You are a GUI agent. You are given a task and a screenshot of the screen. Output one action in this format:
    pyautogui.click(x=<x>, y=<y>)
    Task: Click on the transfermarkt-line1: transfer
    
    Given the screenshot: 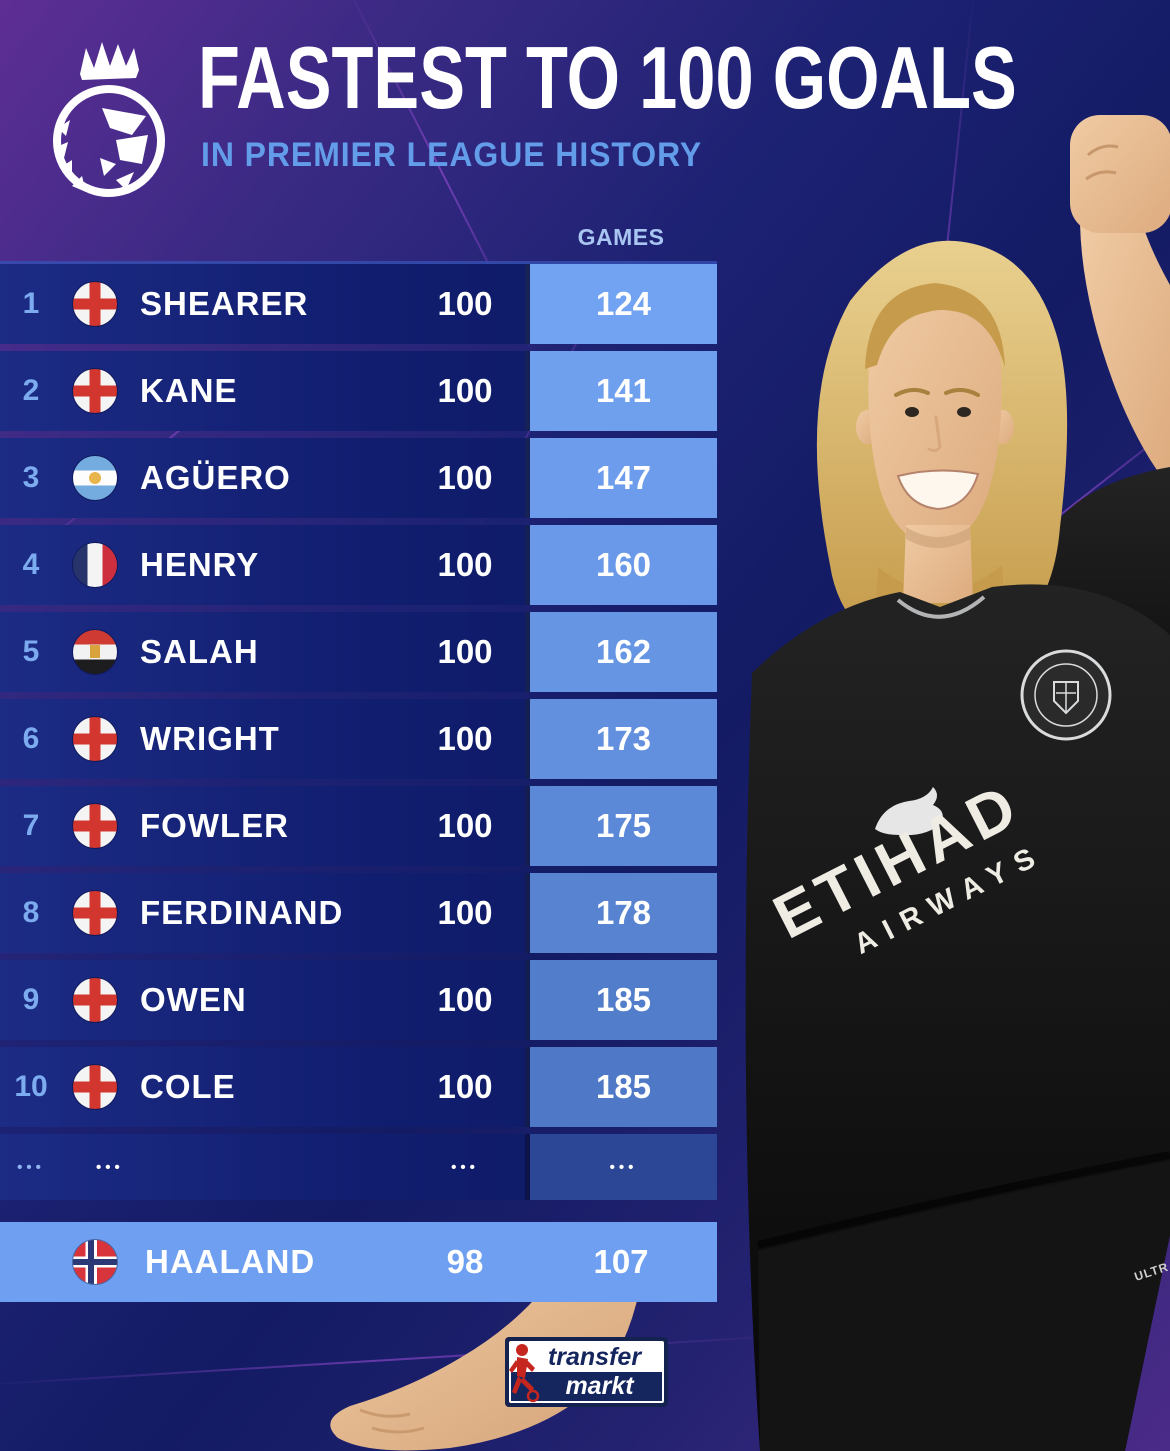 What is the action you would take?
    pyautogui.click(x=586, y=1357)
    